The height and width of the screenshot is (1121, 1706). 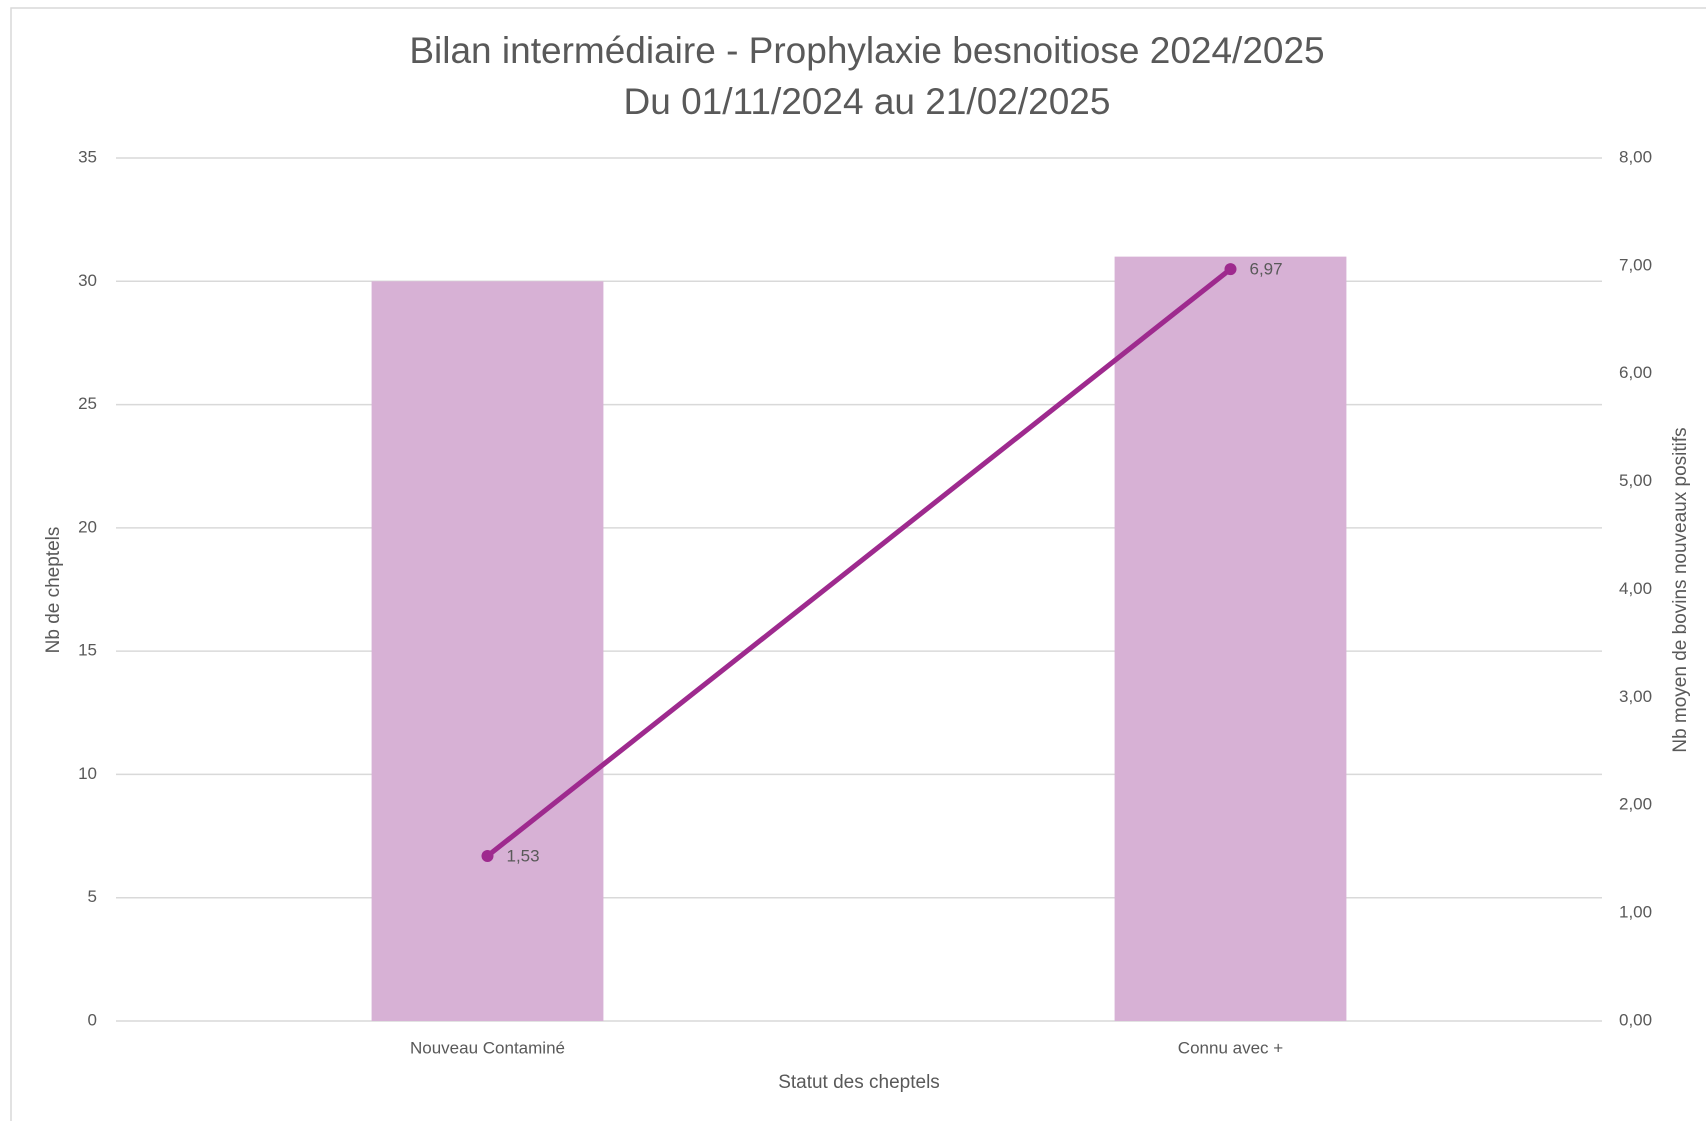 I want to click on y-axis-title: Nb de cheptels, so click(x=53, y=590).